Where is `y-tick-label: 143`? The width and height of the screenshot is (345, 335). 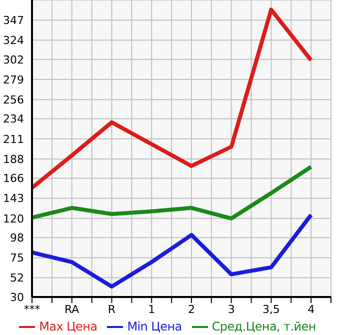
y-tick-label: 143 is located at coordinates (13, 199).